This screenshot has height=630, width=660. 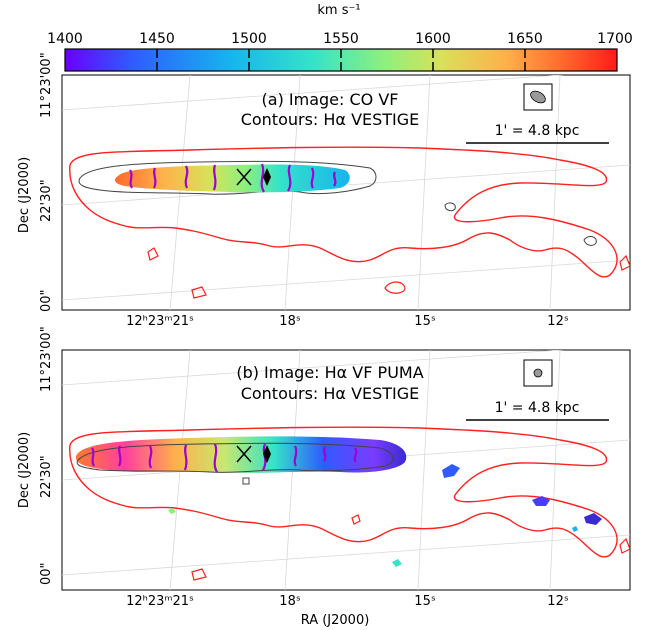 I want to click on colorbar-tick-1500: 1500, so click(x=249, y=39).